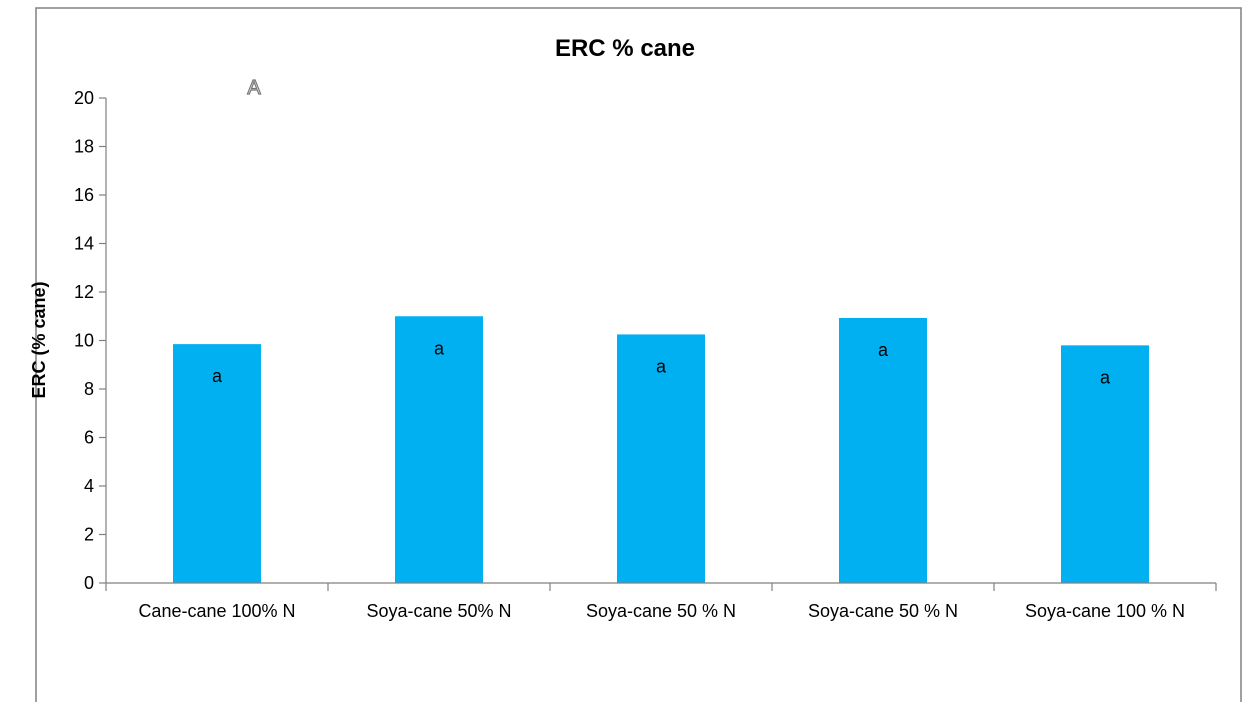 This screenshot has height=707, width=1242. Describe the element at coordinates (89, 438) in the screenshot. I see `y-tick-label: 6` at that location.